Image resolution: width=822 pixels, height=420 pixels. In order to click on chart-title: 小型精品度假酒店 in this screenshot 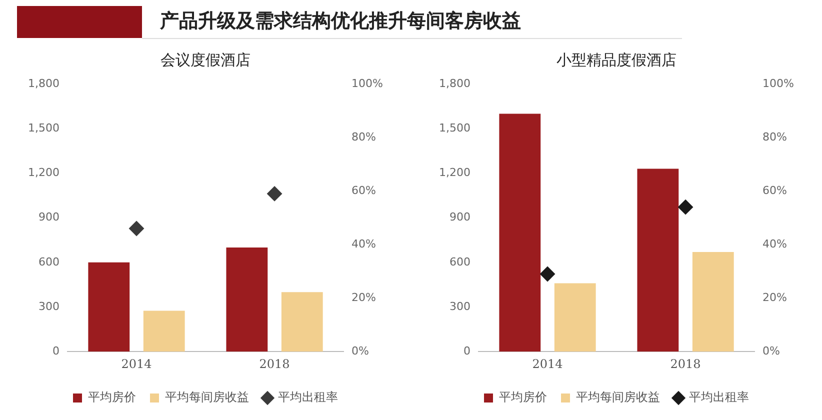, I will do `click(616, 59)`.